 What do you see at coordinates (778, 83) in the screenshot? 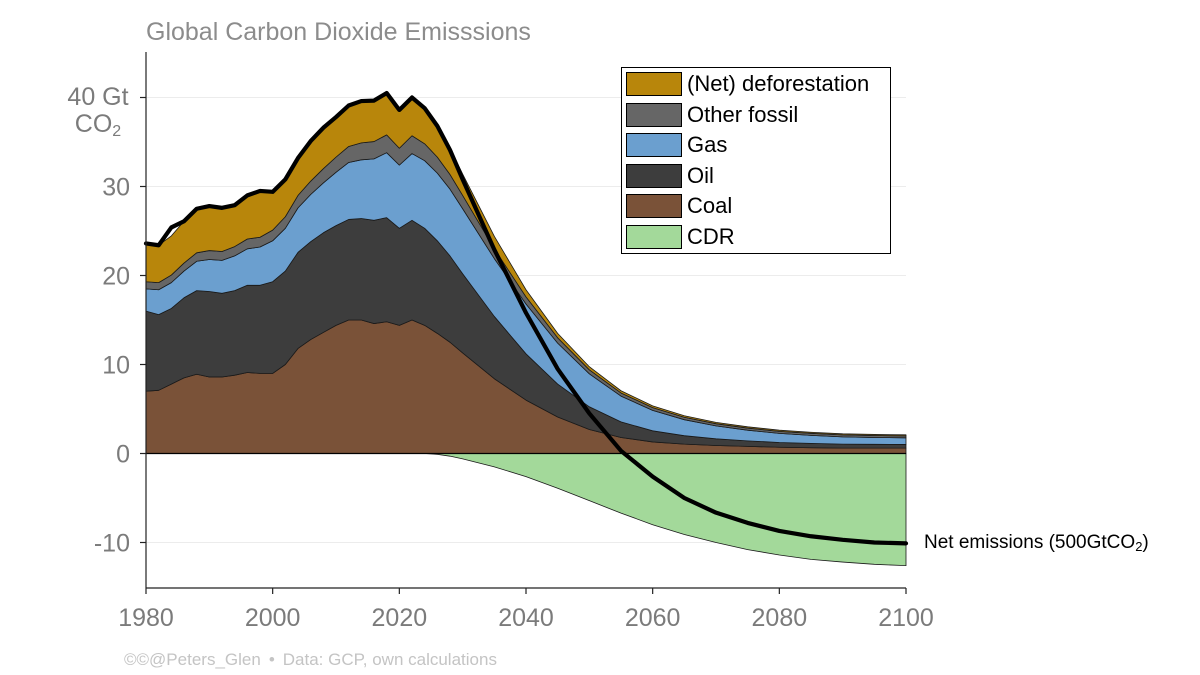
I see `legend-label-deforestation: (Net) deforestation` at bounding box center [778, 83].